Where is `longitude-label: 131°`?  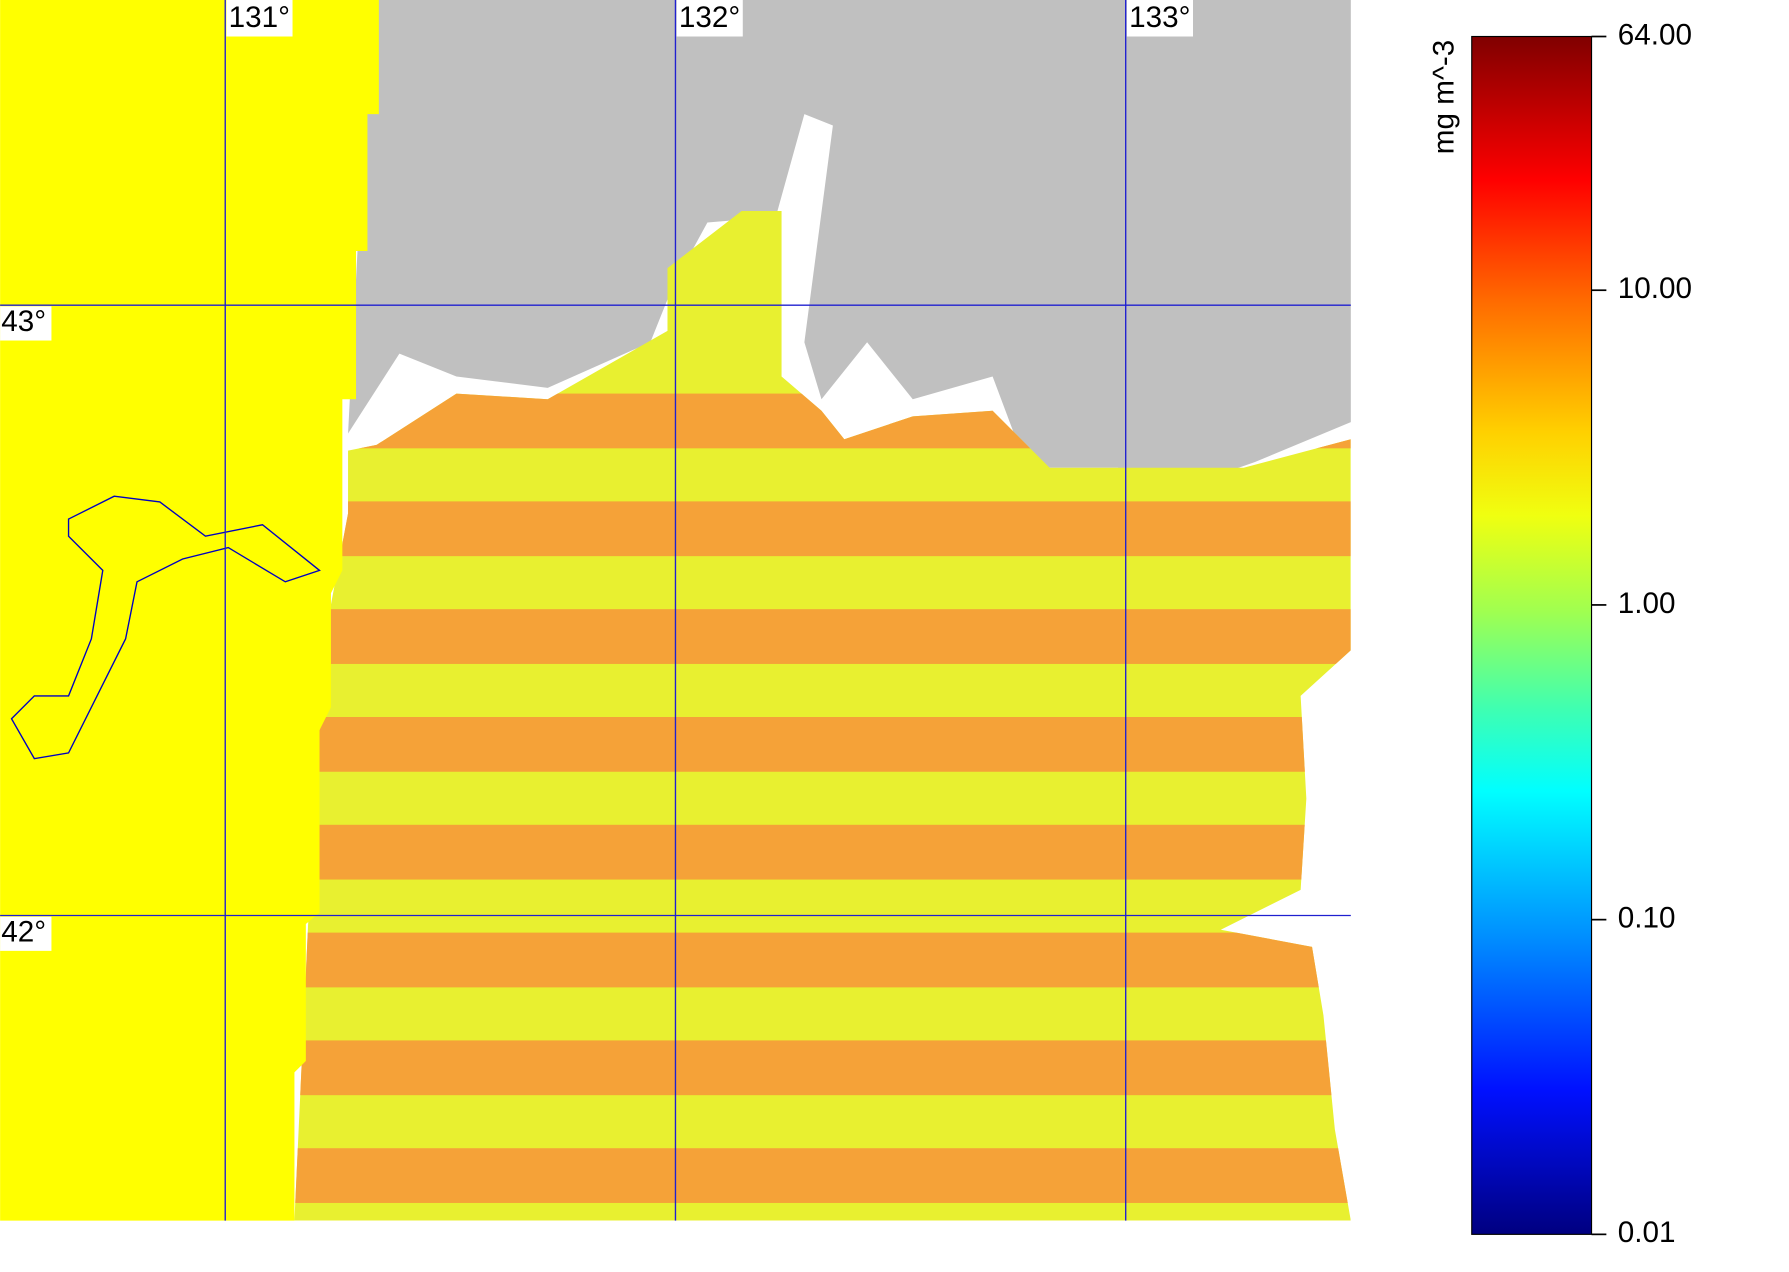
longitude-label: 131° is located at coordinates (259, 17).